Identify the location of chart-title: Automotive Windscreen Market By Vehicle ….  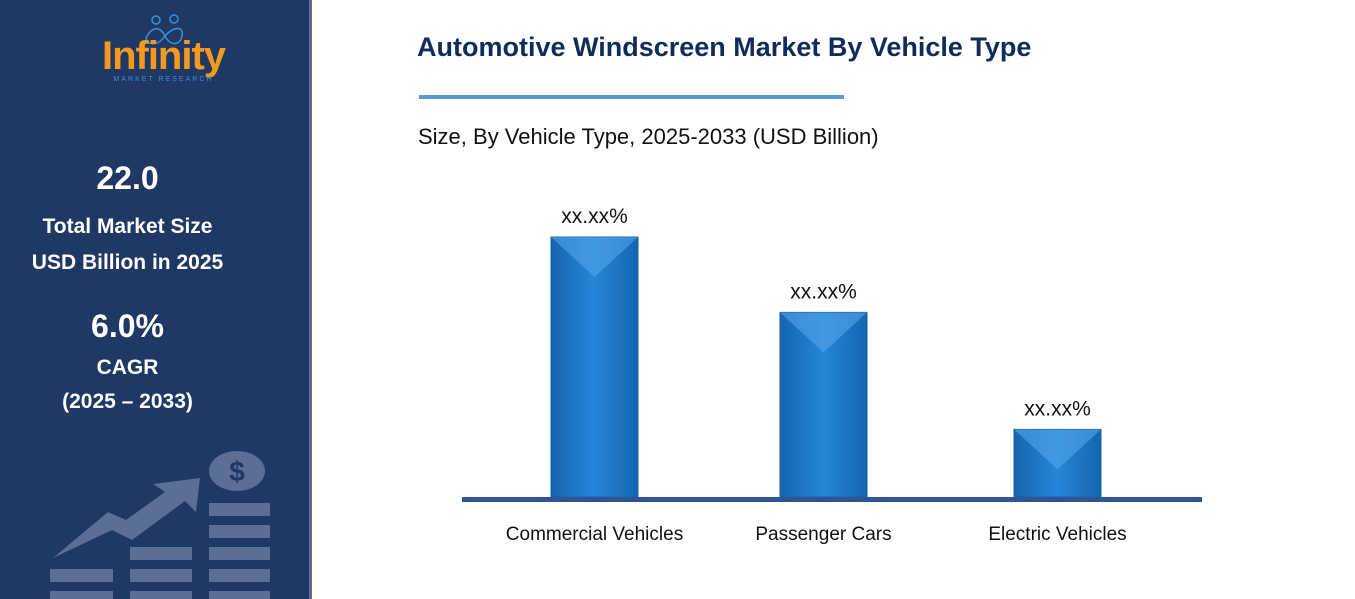
(724, 47).